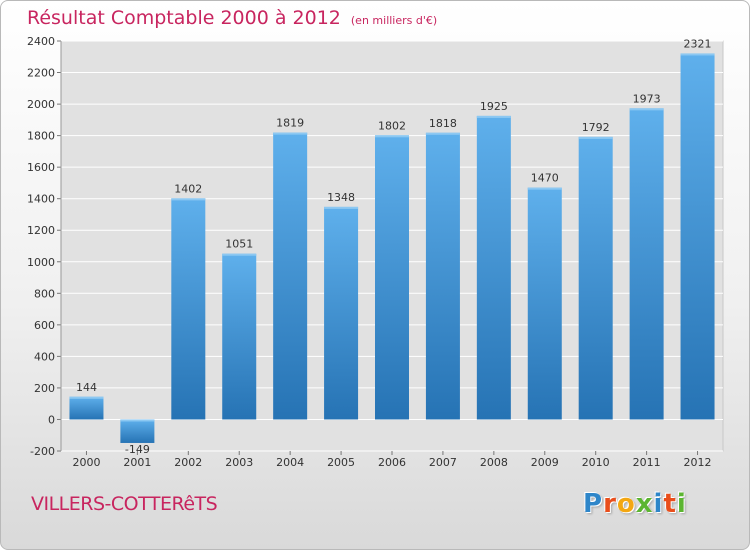 Image resolution: width=750 pixels, height=550 pixels. Describe the element at coordinates (394, 20) in the screenshot. I see `chart-title-unit: (en milliers d'€)` at that location.